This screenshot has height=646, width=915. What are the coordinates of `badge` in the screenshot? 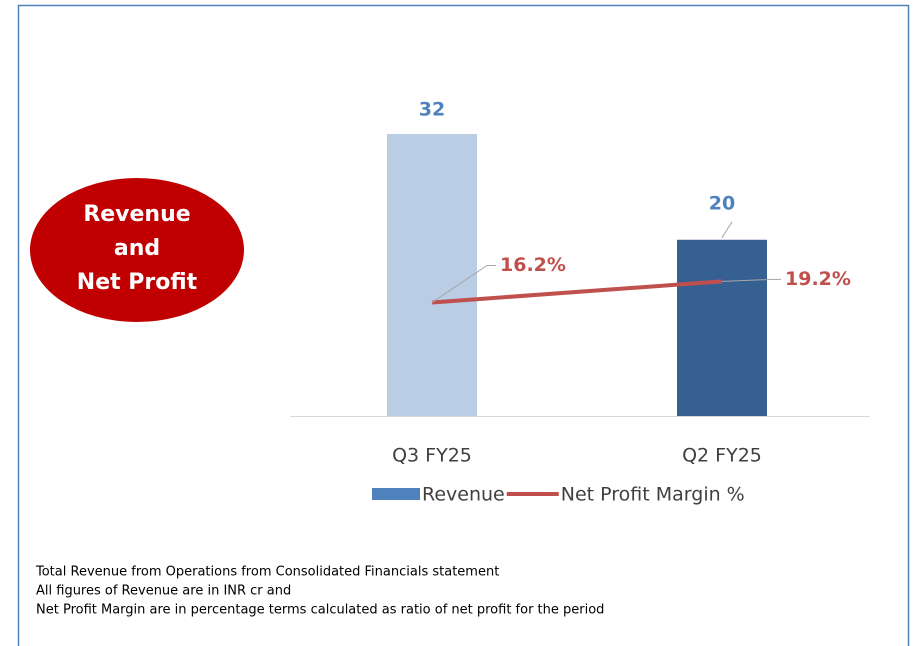 It's located at (137, 250).